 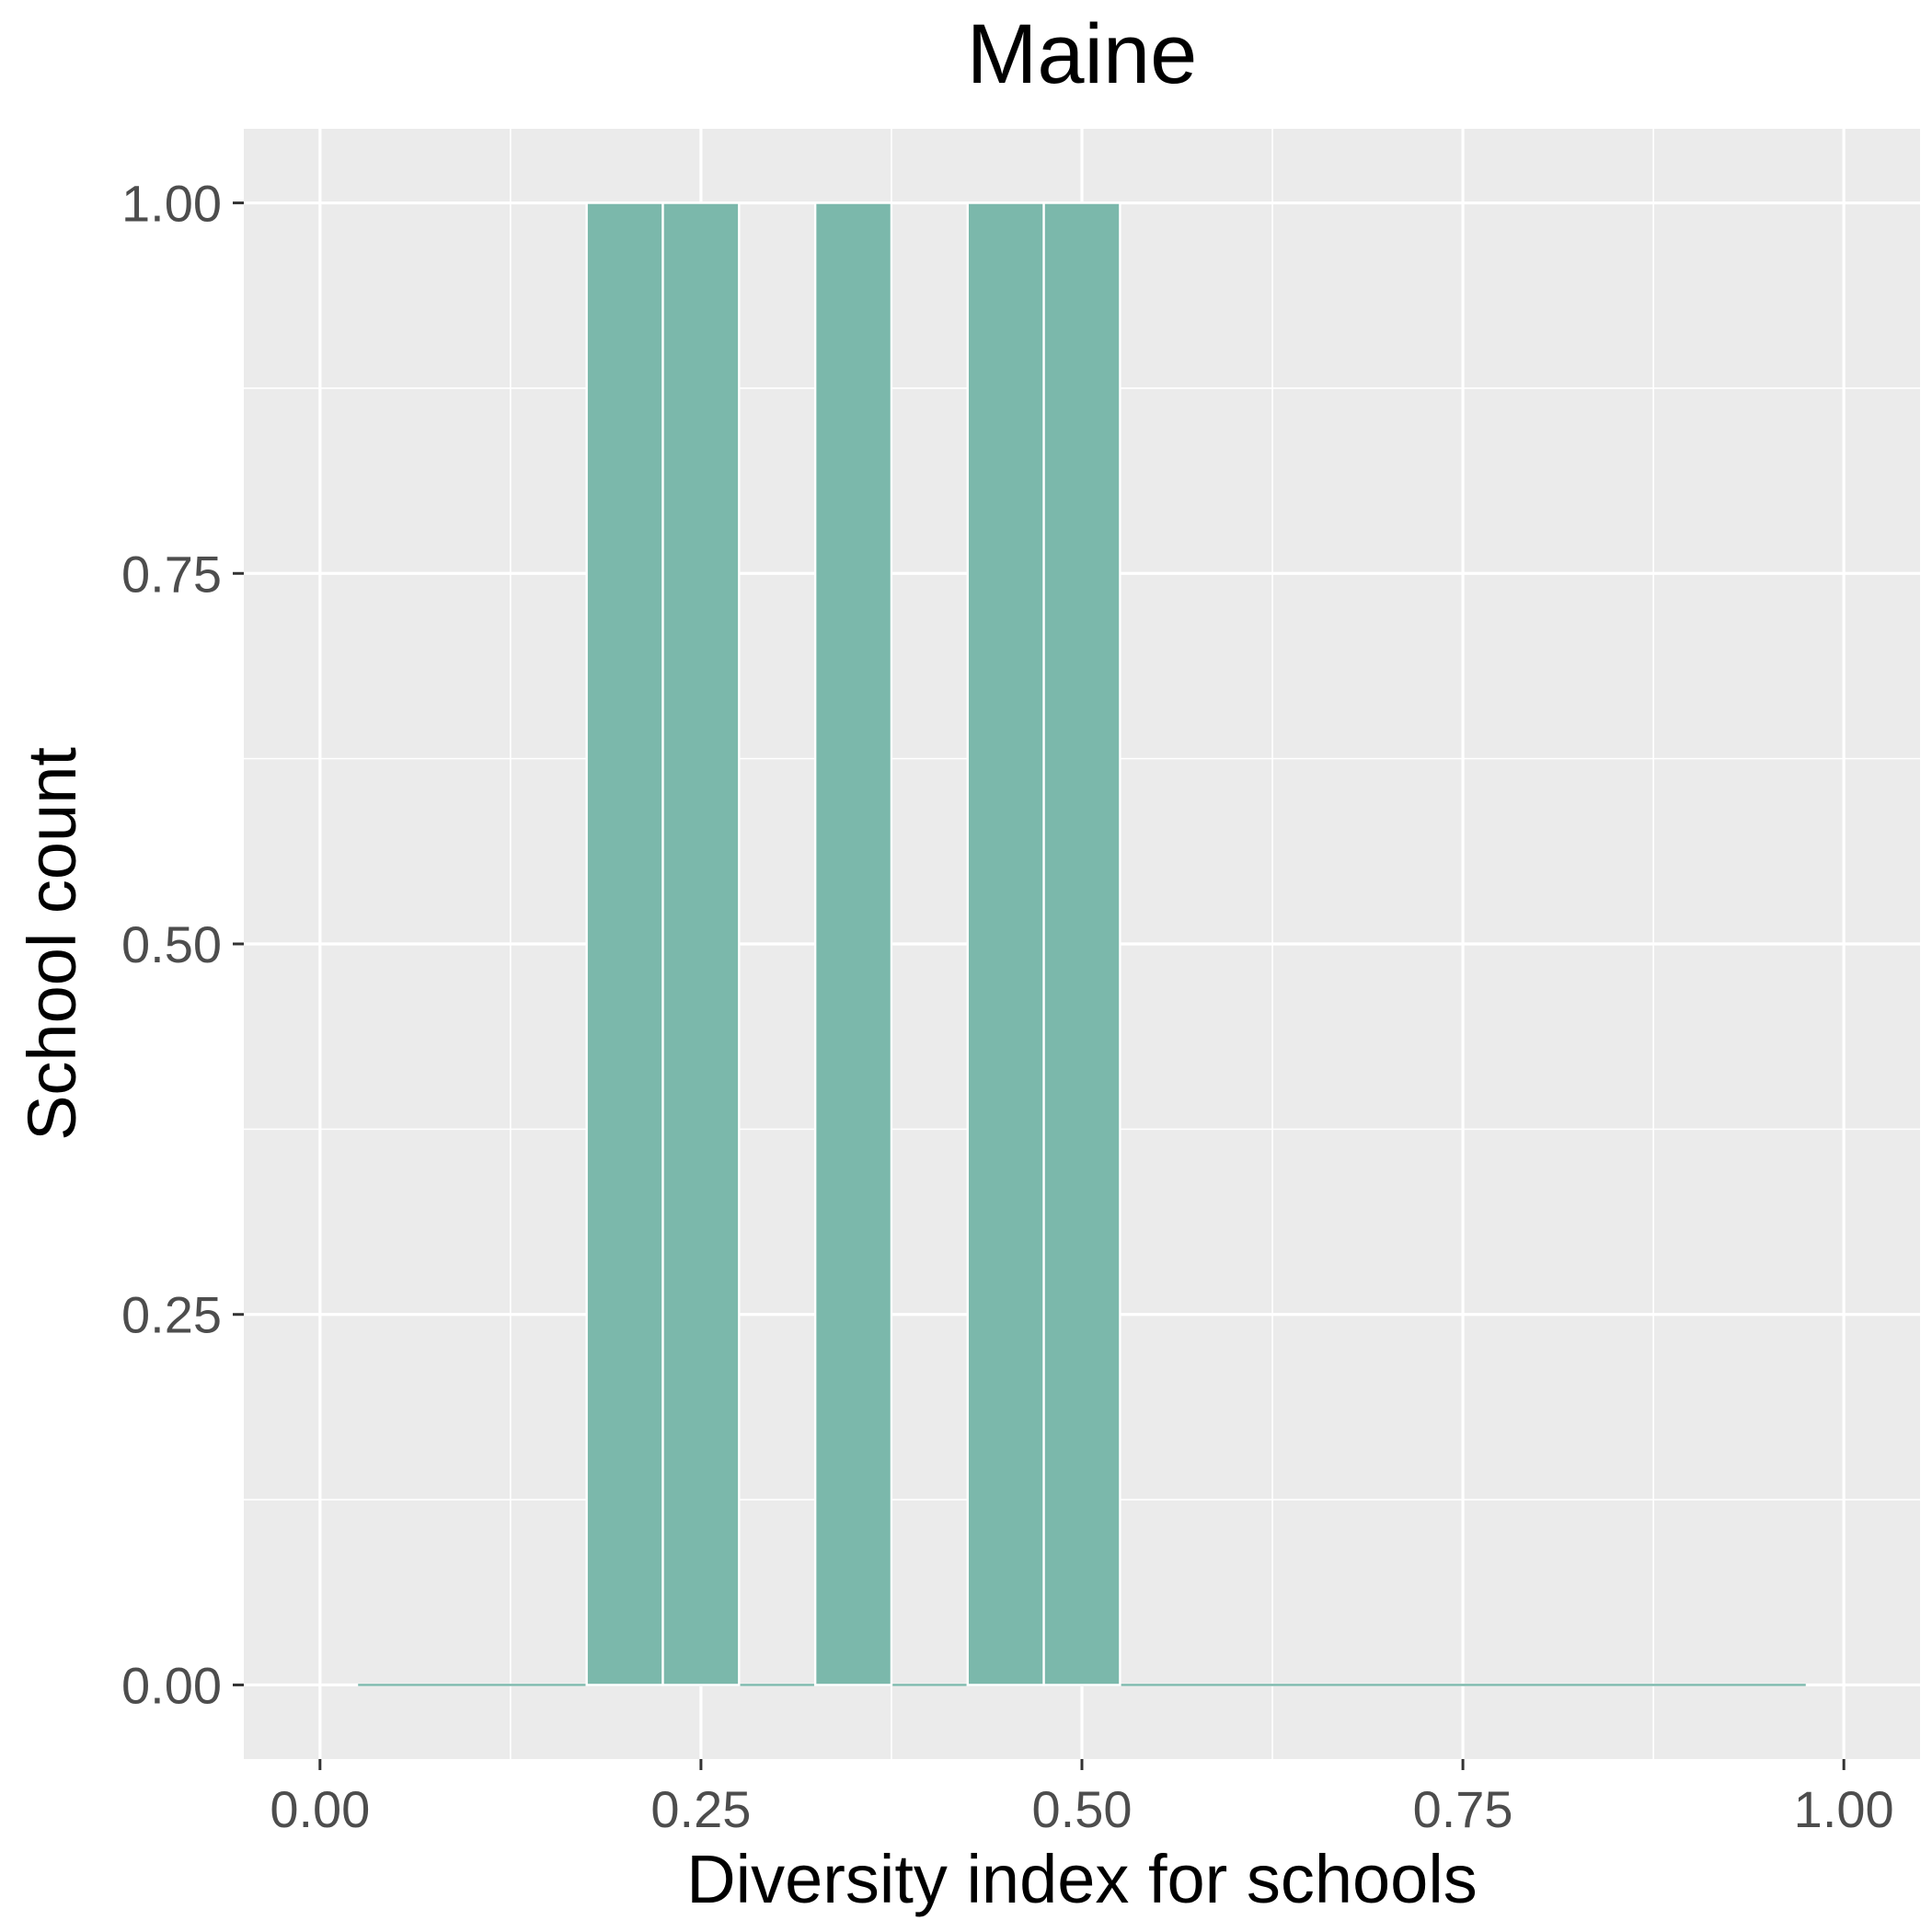 I want to click on y-tick-label: 0.50, so click(x=171, y=944).